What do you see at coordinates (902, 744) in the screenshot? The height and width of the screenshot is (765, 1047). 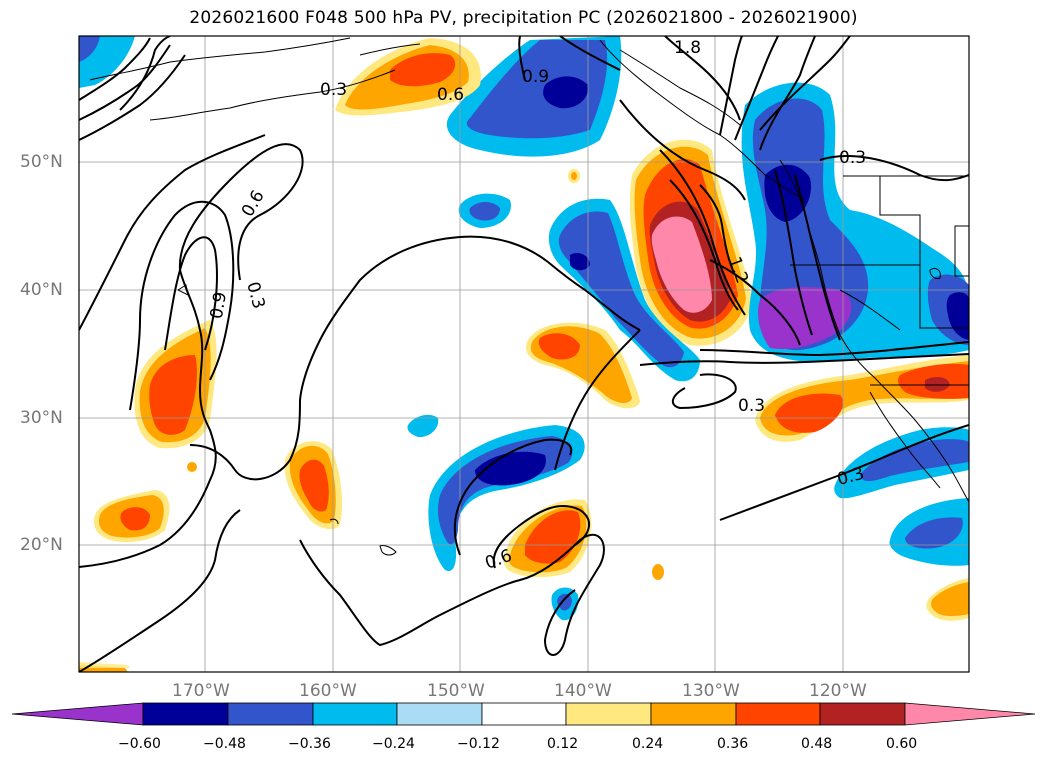 I see `colorbar-tick-label: 0.60` at bounding box center [902, 744].